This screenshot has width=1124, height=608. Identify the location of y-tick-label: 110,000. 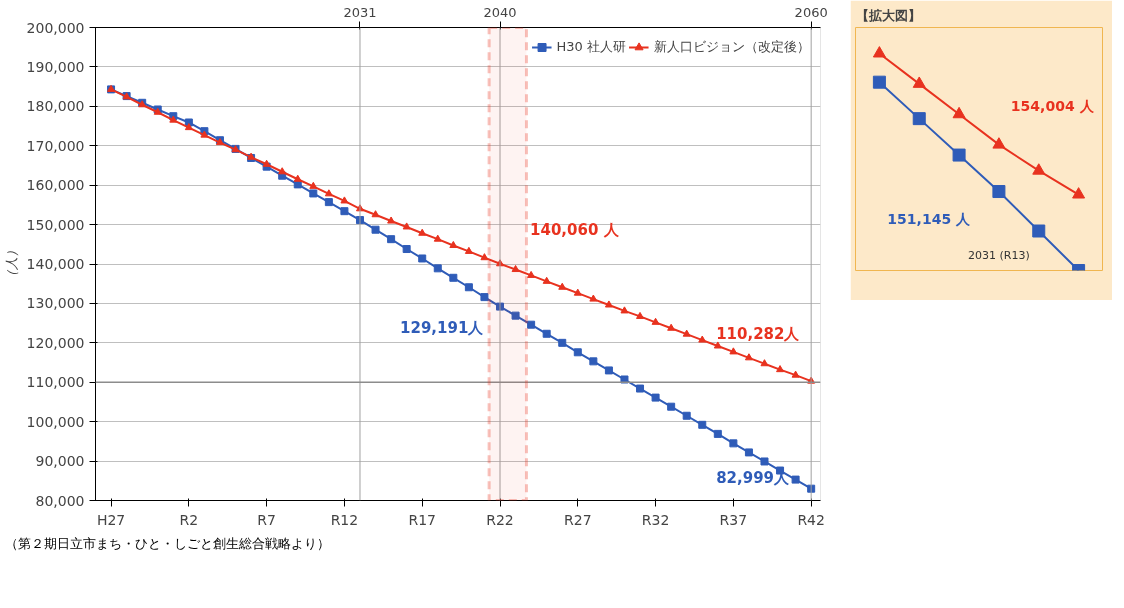
(55, 382).